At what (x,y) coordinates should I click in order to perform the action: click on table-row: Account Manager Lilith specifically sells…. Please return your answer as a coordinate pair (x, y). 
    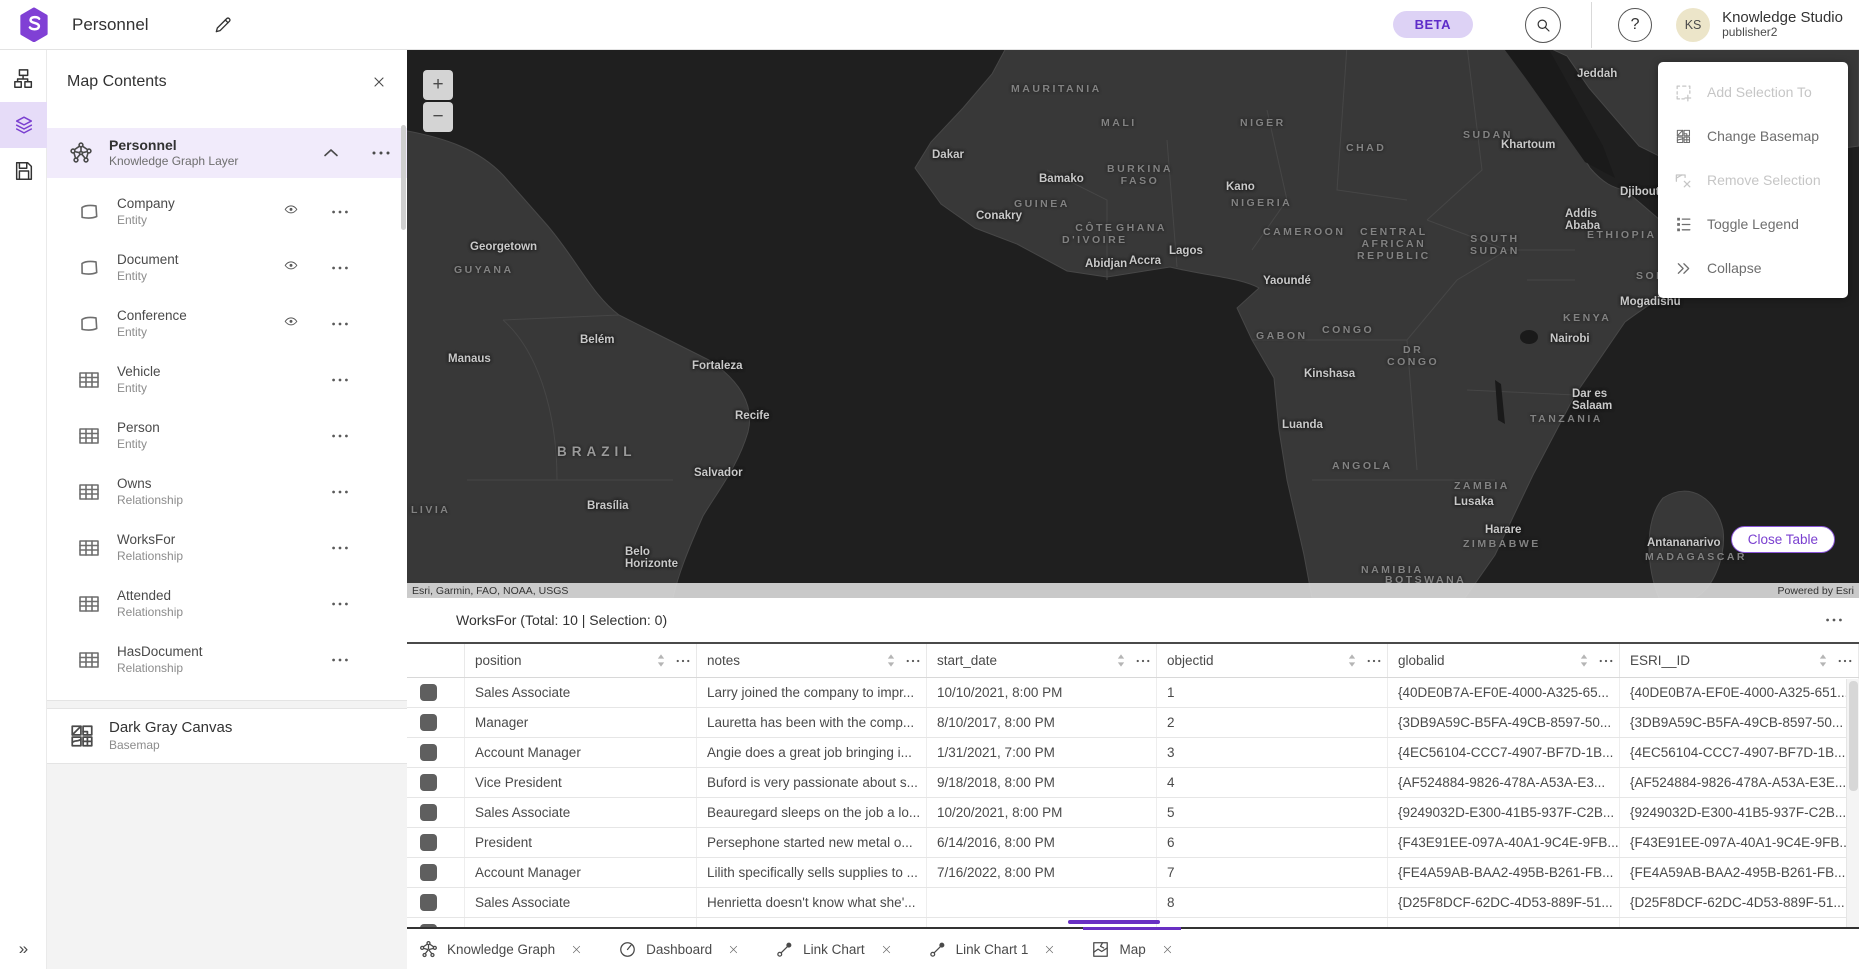
    Looking at the image, I should click on (1133, 873).